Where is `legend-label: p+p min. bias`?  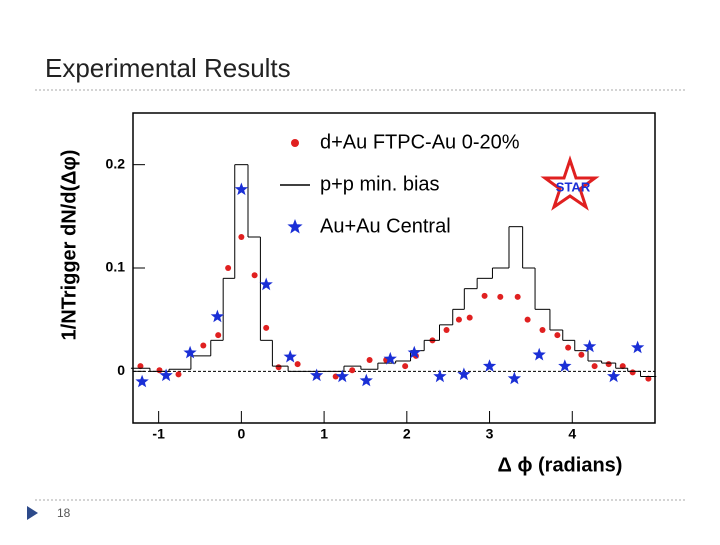 legend-label: p+p min. bias is located at coordinates (380, 184).